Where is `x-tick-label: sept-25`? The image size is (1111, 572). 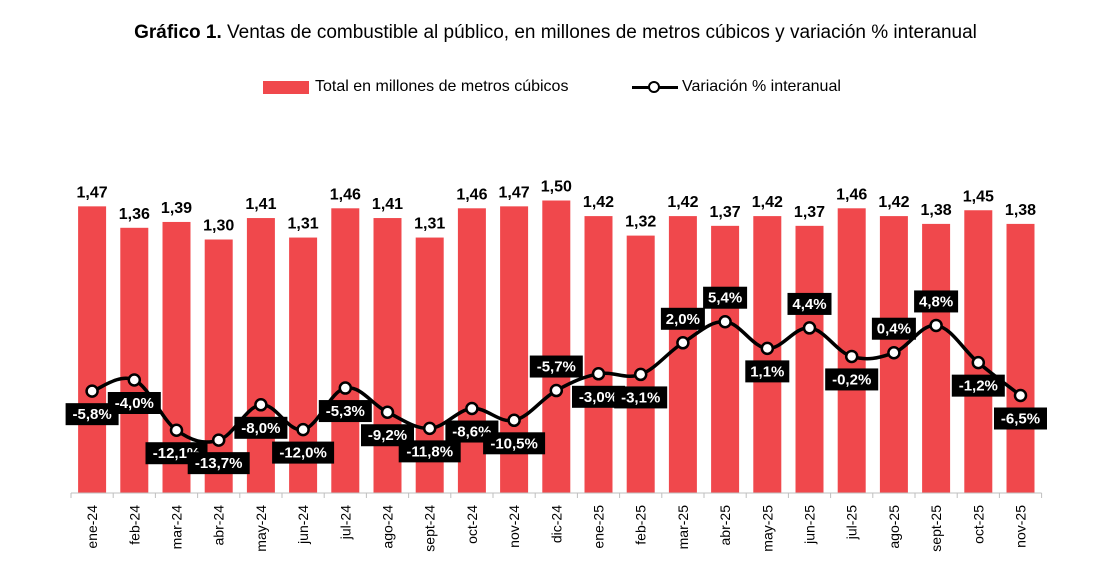
x-tick-label: sept-25 is located at coordinates (936, 528).